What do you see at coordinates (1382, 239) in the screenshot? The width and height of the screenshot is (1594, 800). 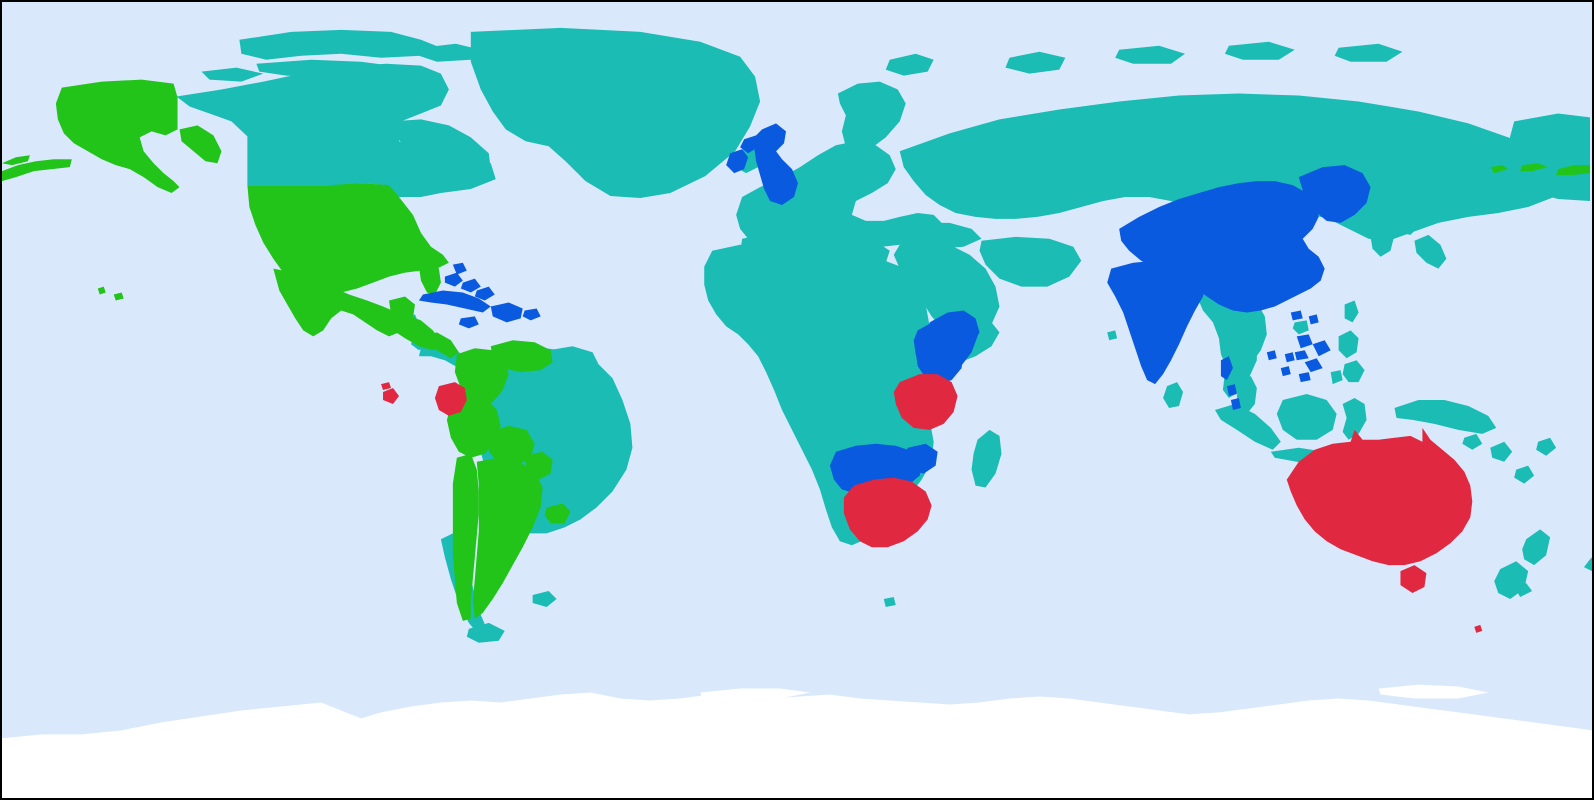 I see `region-korea` at bounding box center [1382, 239].